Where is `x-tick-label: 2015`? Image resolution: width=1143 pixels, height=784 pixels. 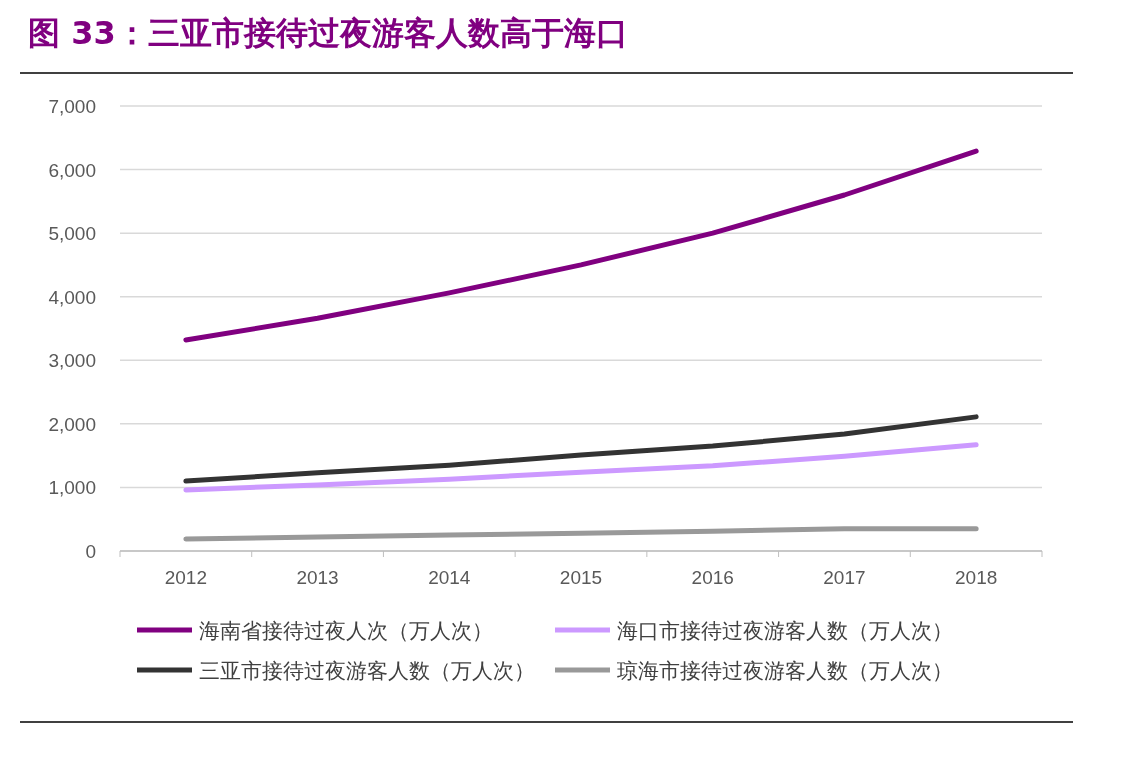 x-tick-label: 2015 is located at coordinates (581, 577).